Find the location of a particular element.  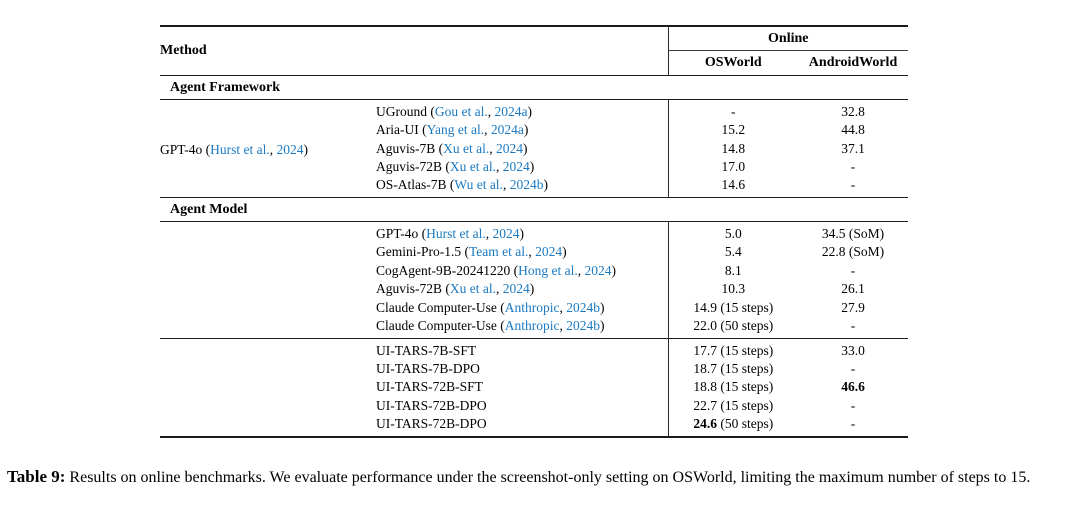

cell-text: 17.7 (15 steps) is located at coordinates (733, 350).